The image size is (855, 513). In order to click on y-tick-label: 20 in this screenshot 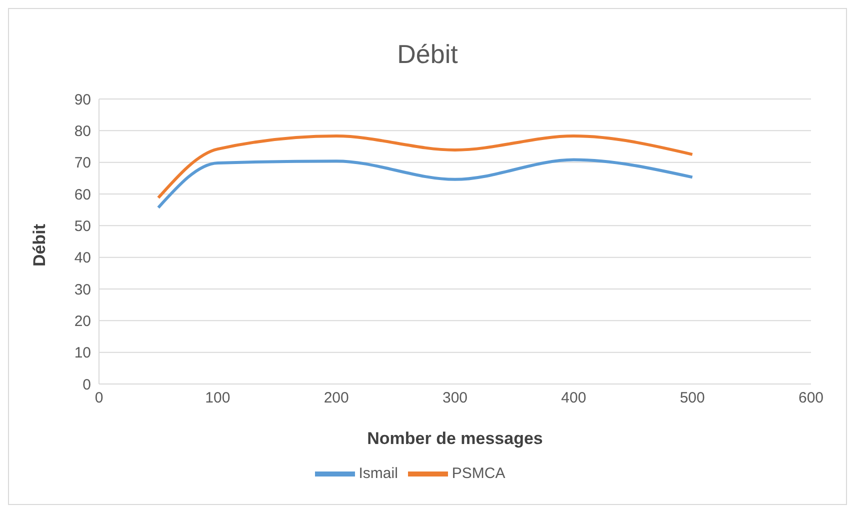, I will do `click(82, 321)`.